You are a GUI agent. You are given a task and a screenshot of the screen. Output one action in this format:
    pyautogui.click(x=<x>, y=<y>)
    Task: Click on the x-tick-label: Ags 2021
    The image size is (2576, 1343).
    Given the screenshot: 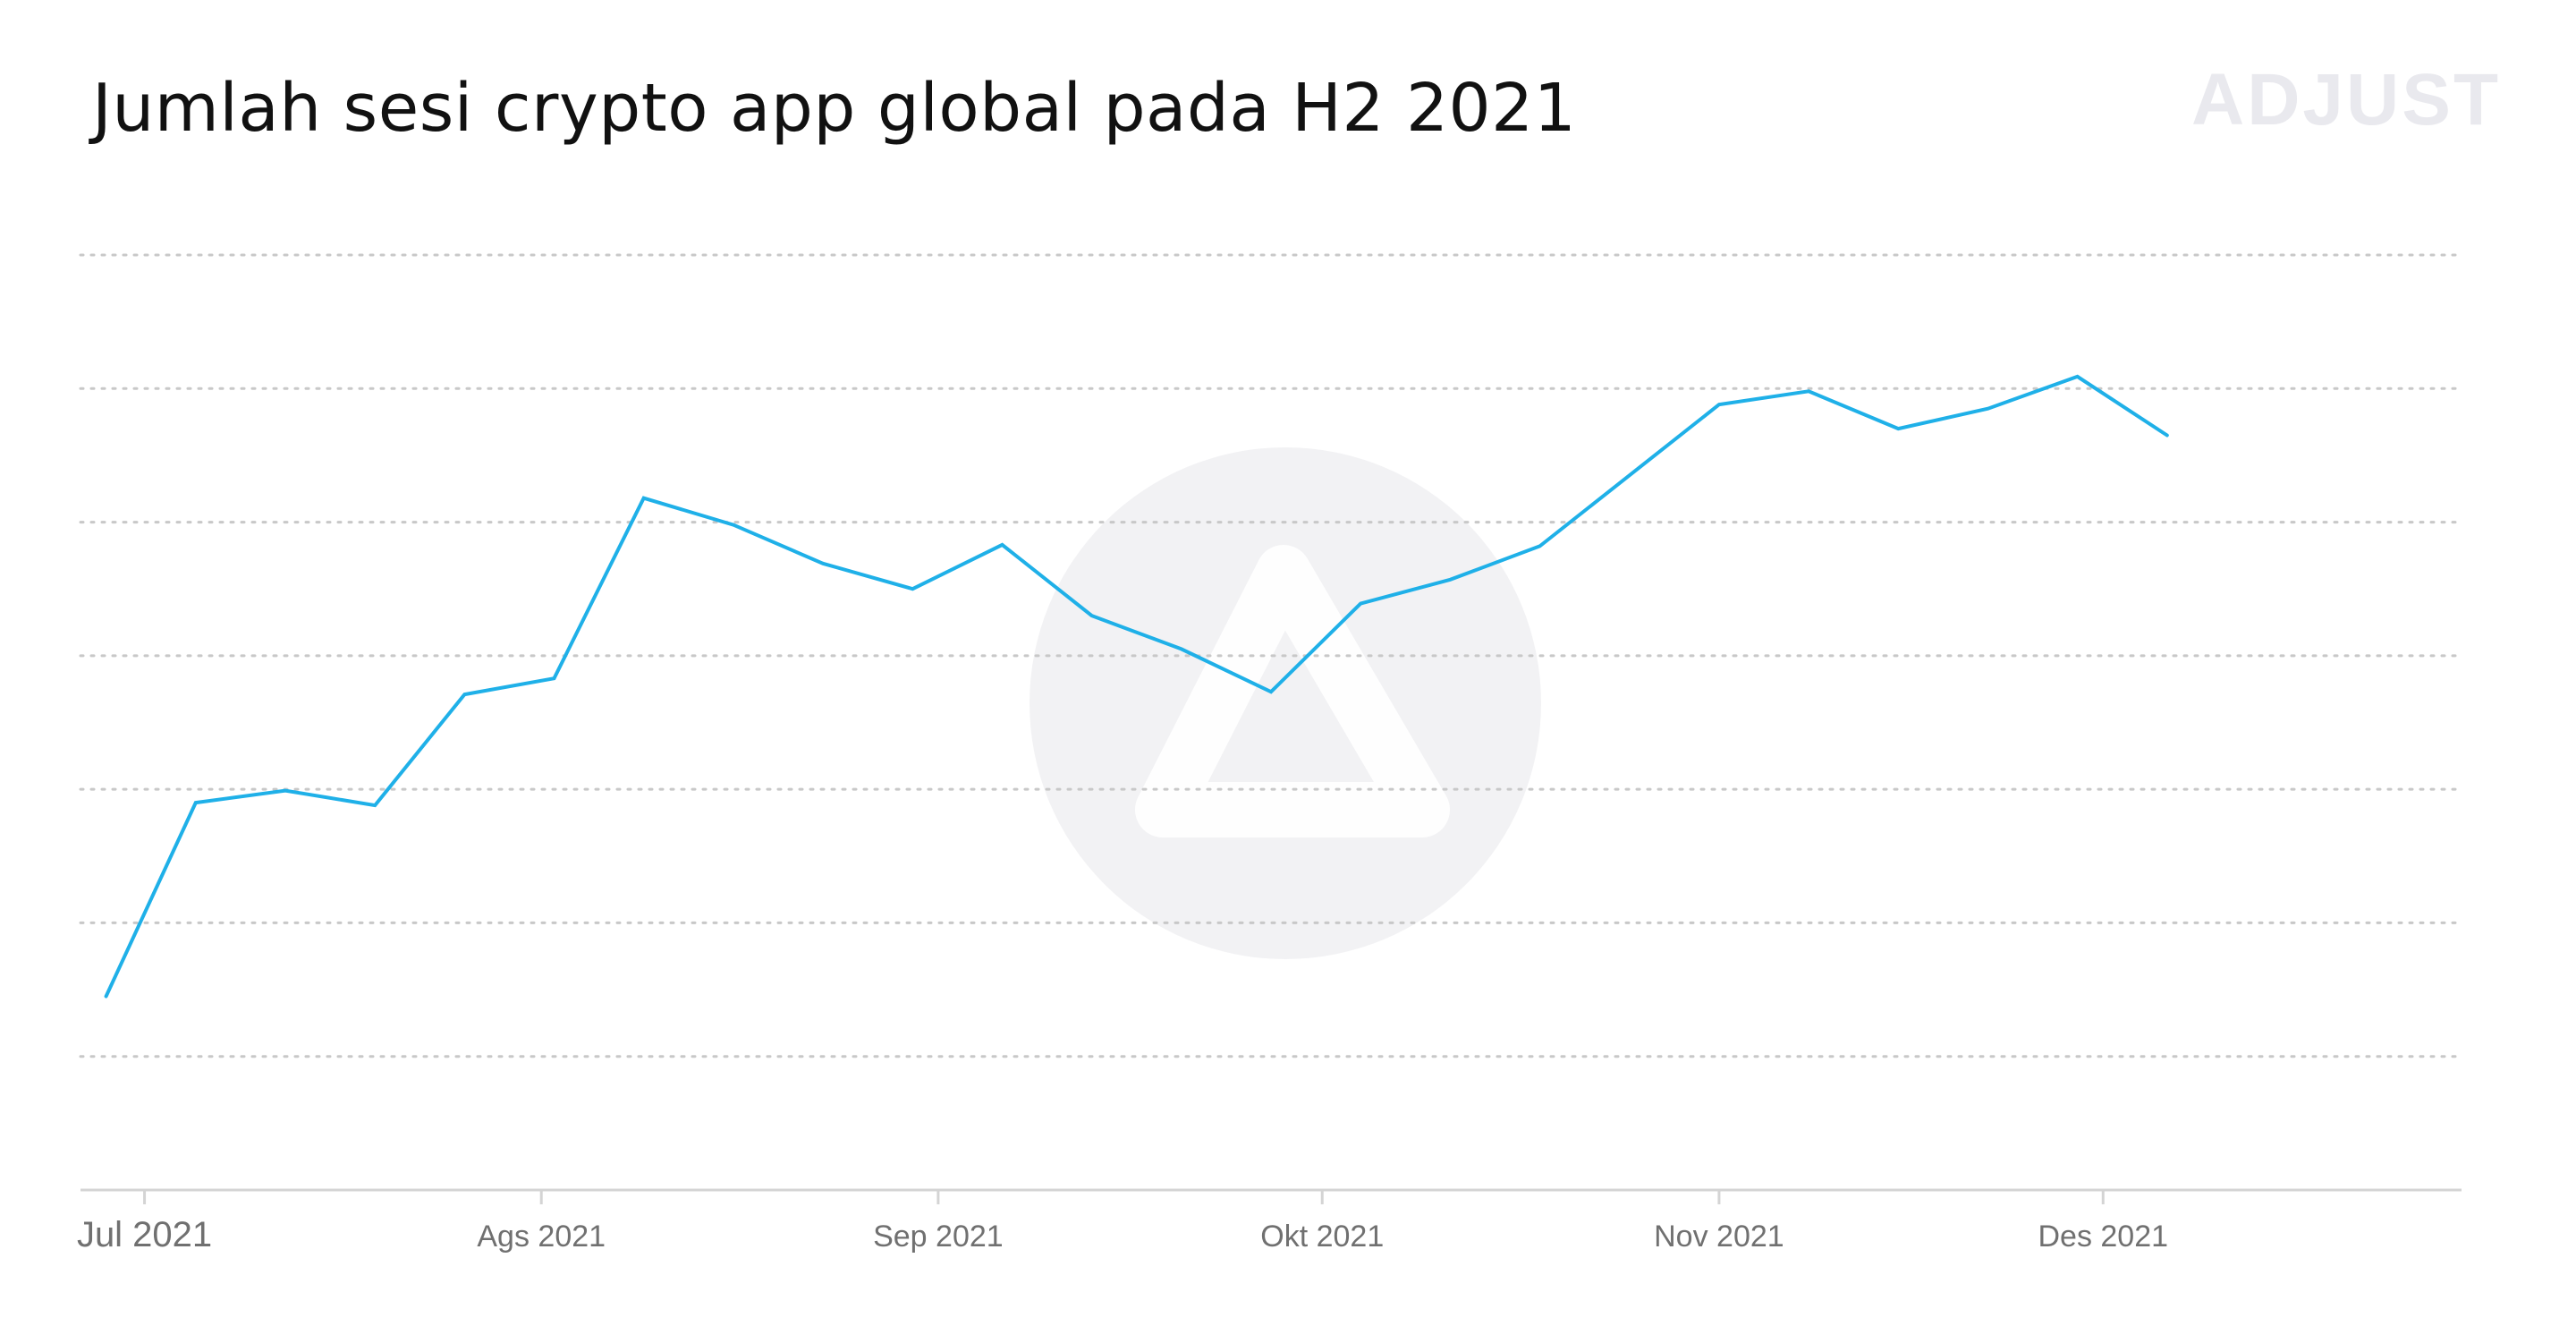 What is the action you would take?
    pyautogui.click(x=541, y=1237)
    